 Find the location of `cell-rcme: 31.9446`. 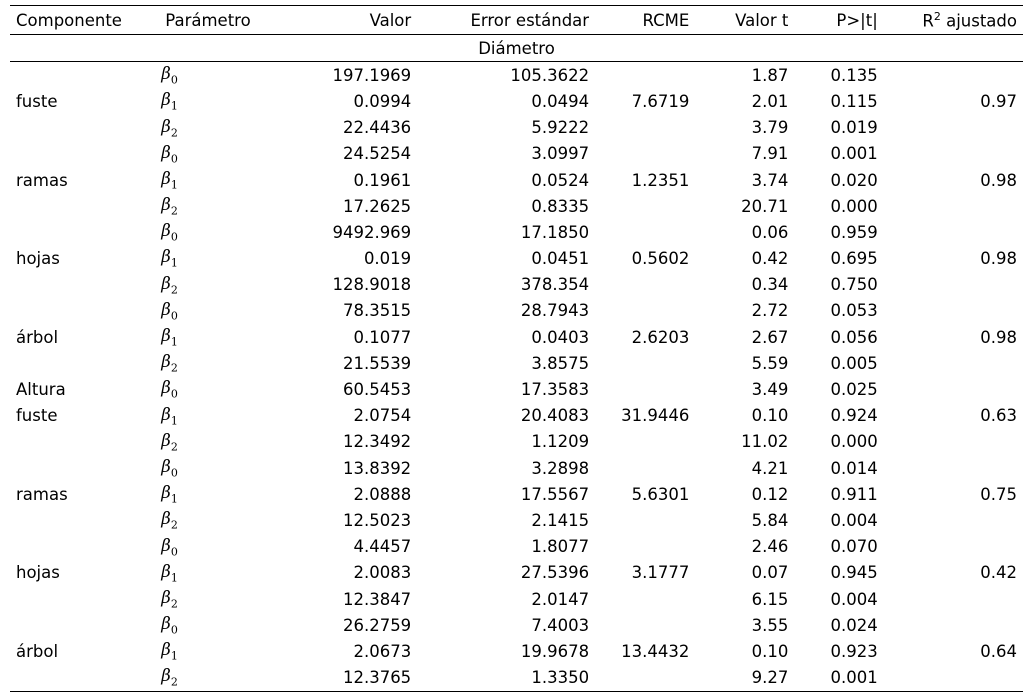

cell-rcme: 31.9446 is located at coordinates (655, 416).